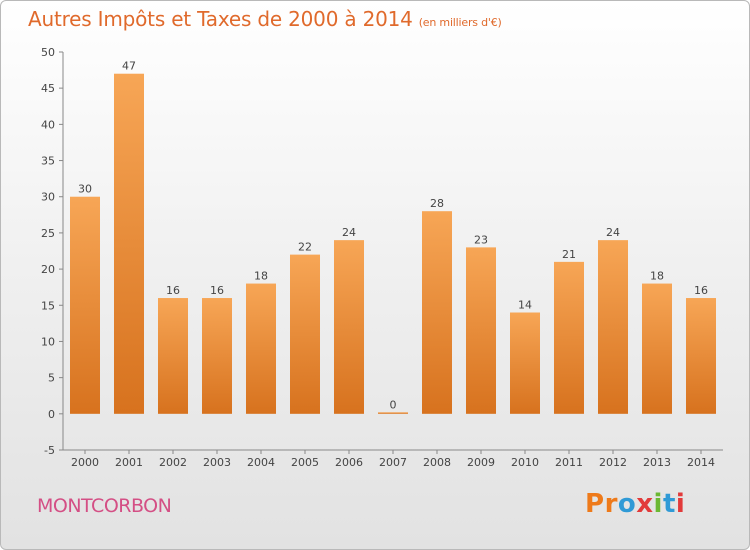 This screenshot has width=750, height=550. I want to click on y-tick-label: 30, so click(48, 197).